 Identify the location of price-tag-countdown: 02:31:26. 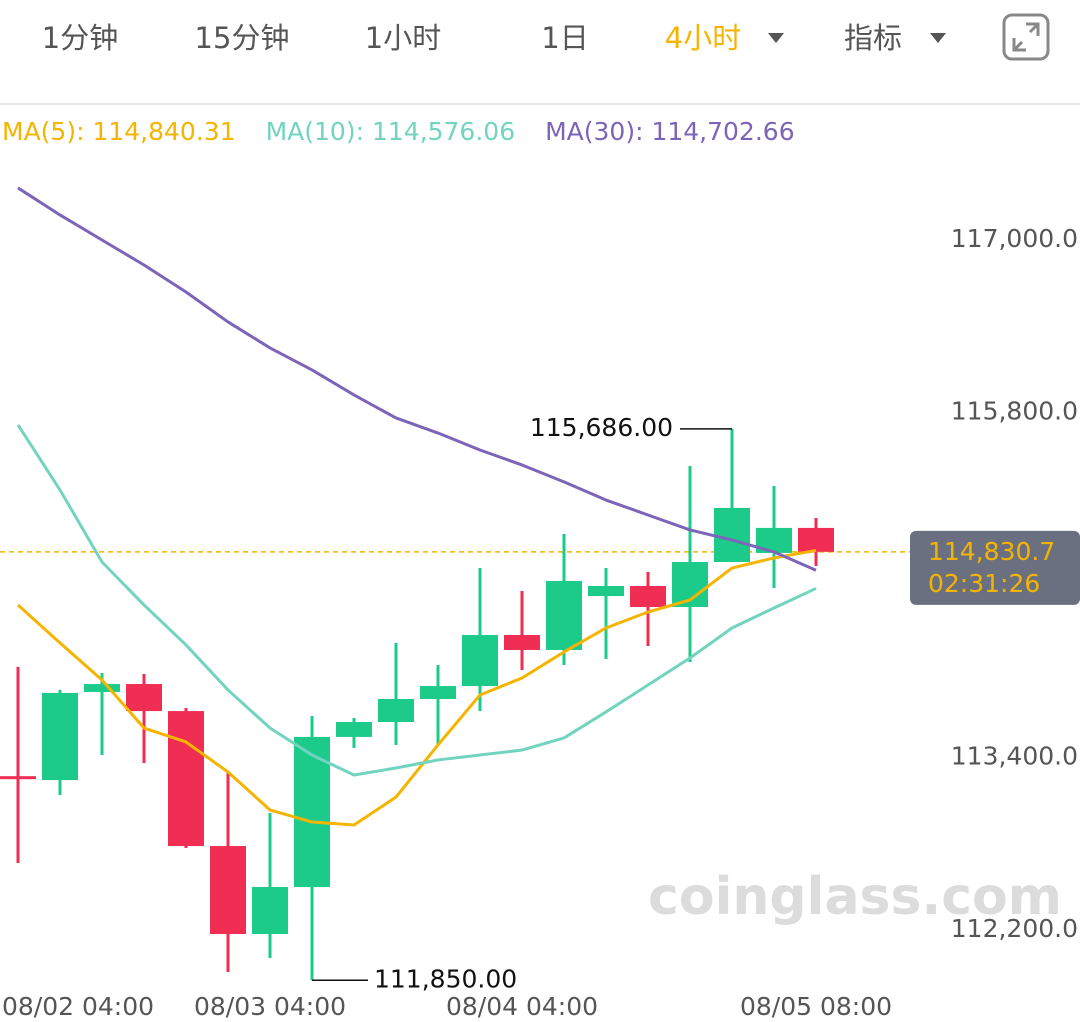
(984, 583).